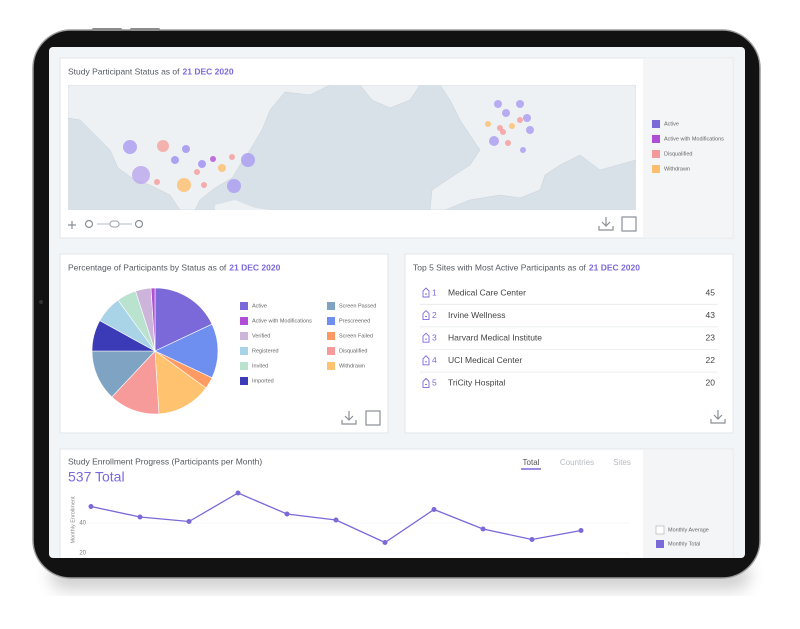 This screenshot has height=629, width=800. Describe the element at coordinates (82, 554) in the screenshot. I see `y-tick-label: 20` at that location.